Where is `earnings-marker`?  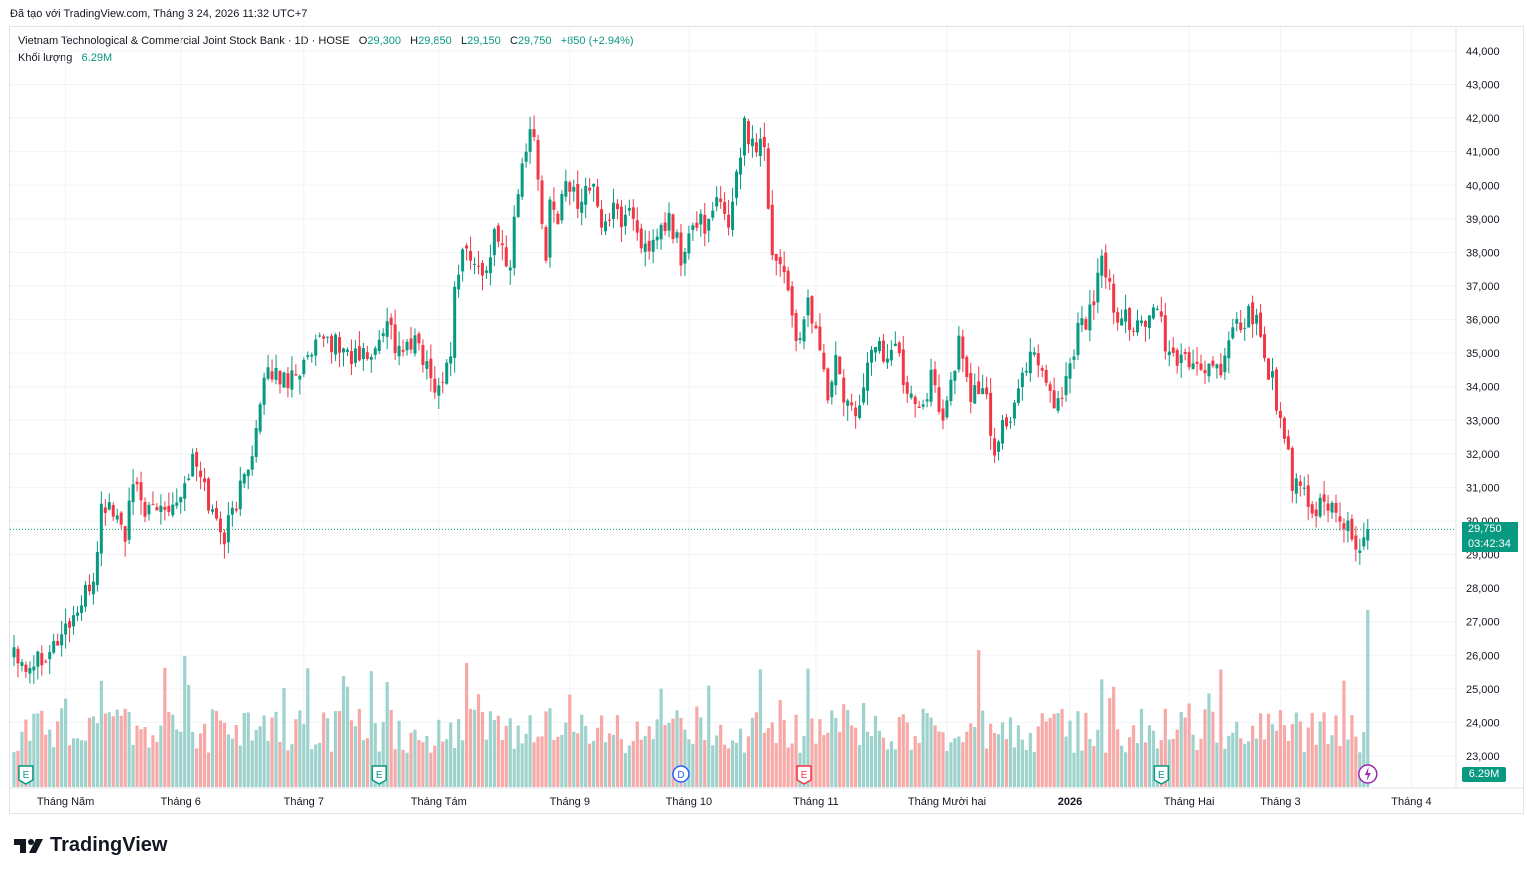 earnings-marker is located at coordinates (26, 775).